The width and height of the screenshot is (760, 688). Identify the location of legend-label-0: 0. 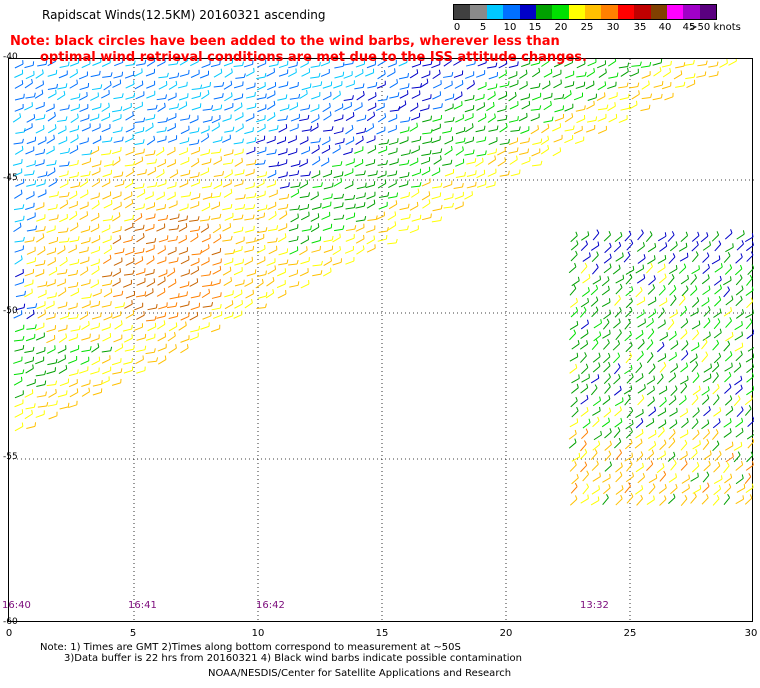
(457, 27).